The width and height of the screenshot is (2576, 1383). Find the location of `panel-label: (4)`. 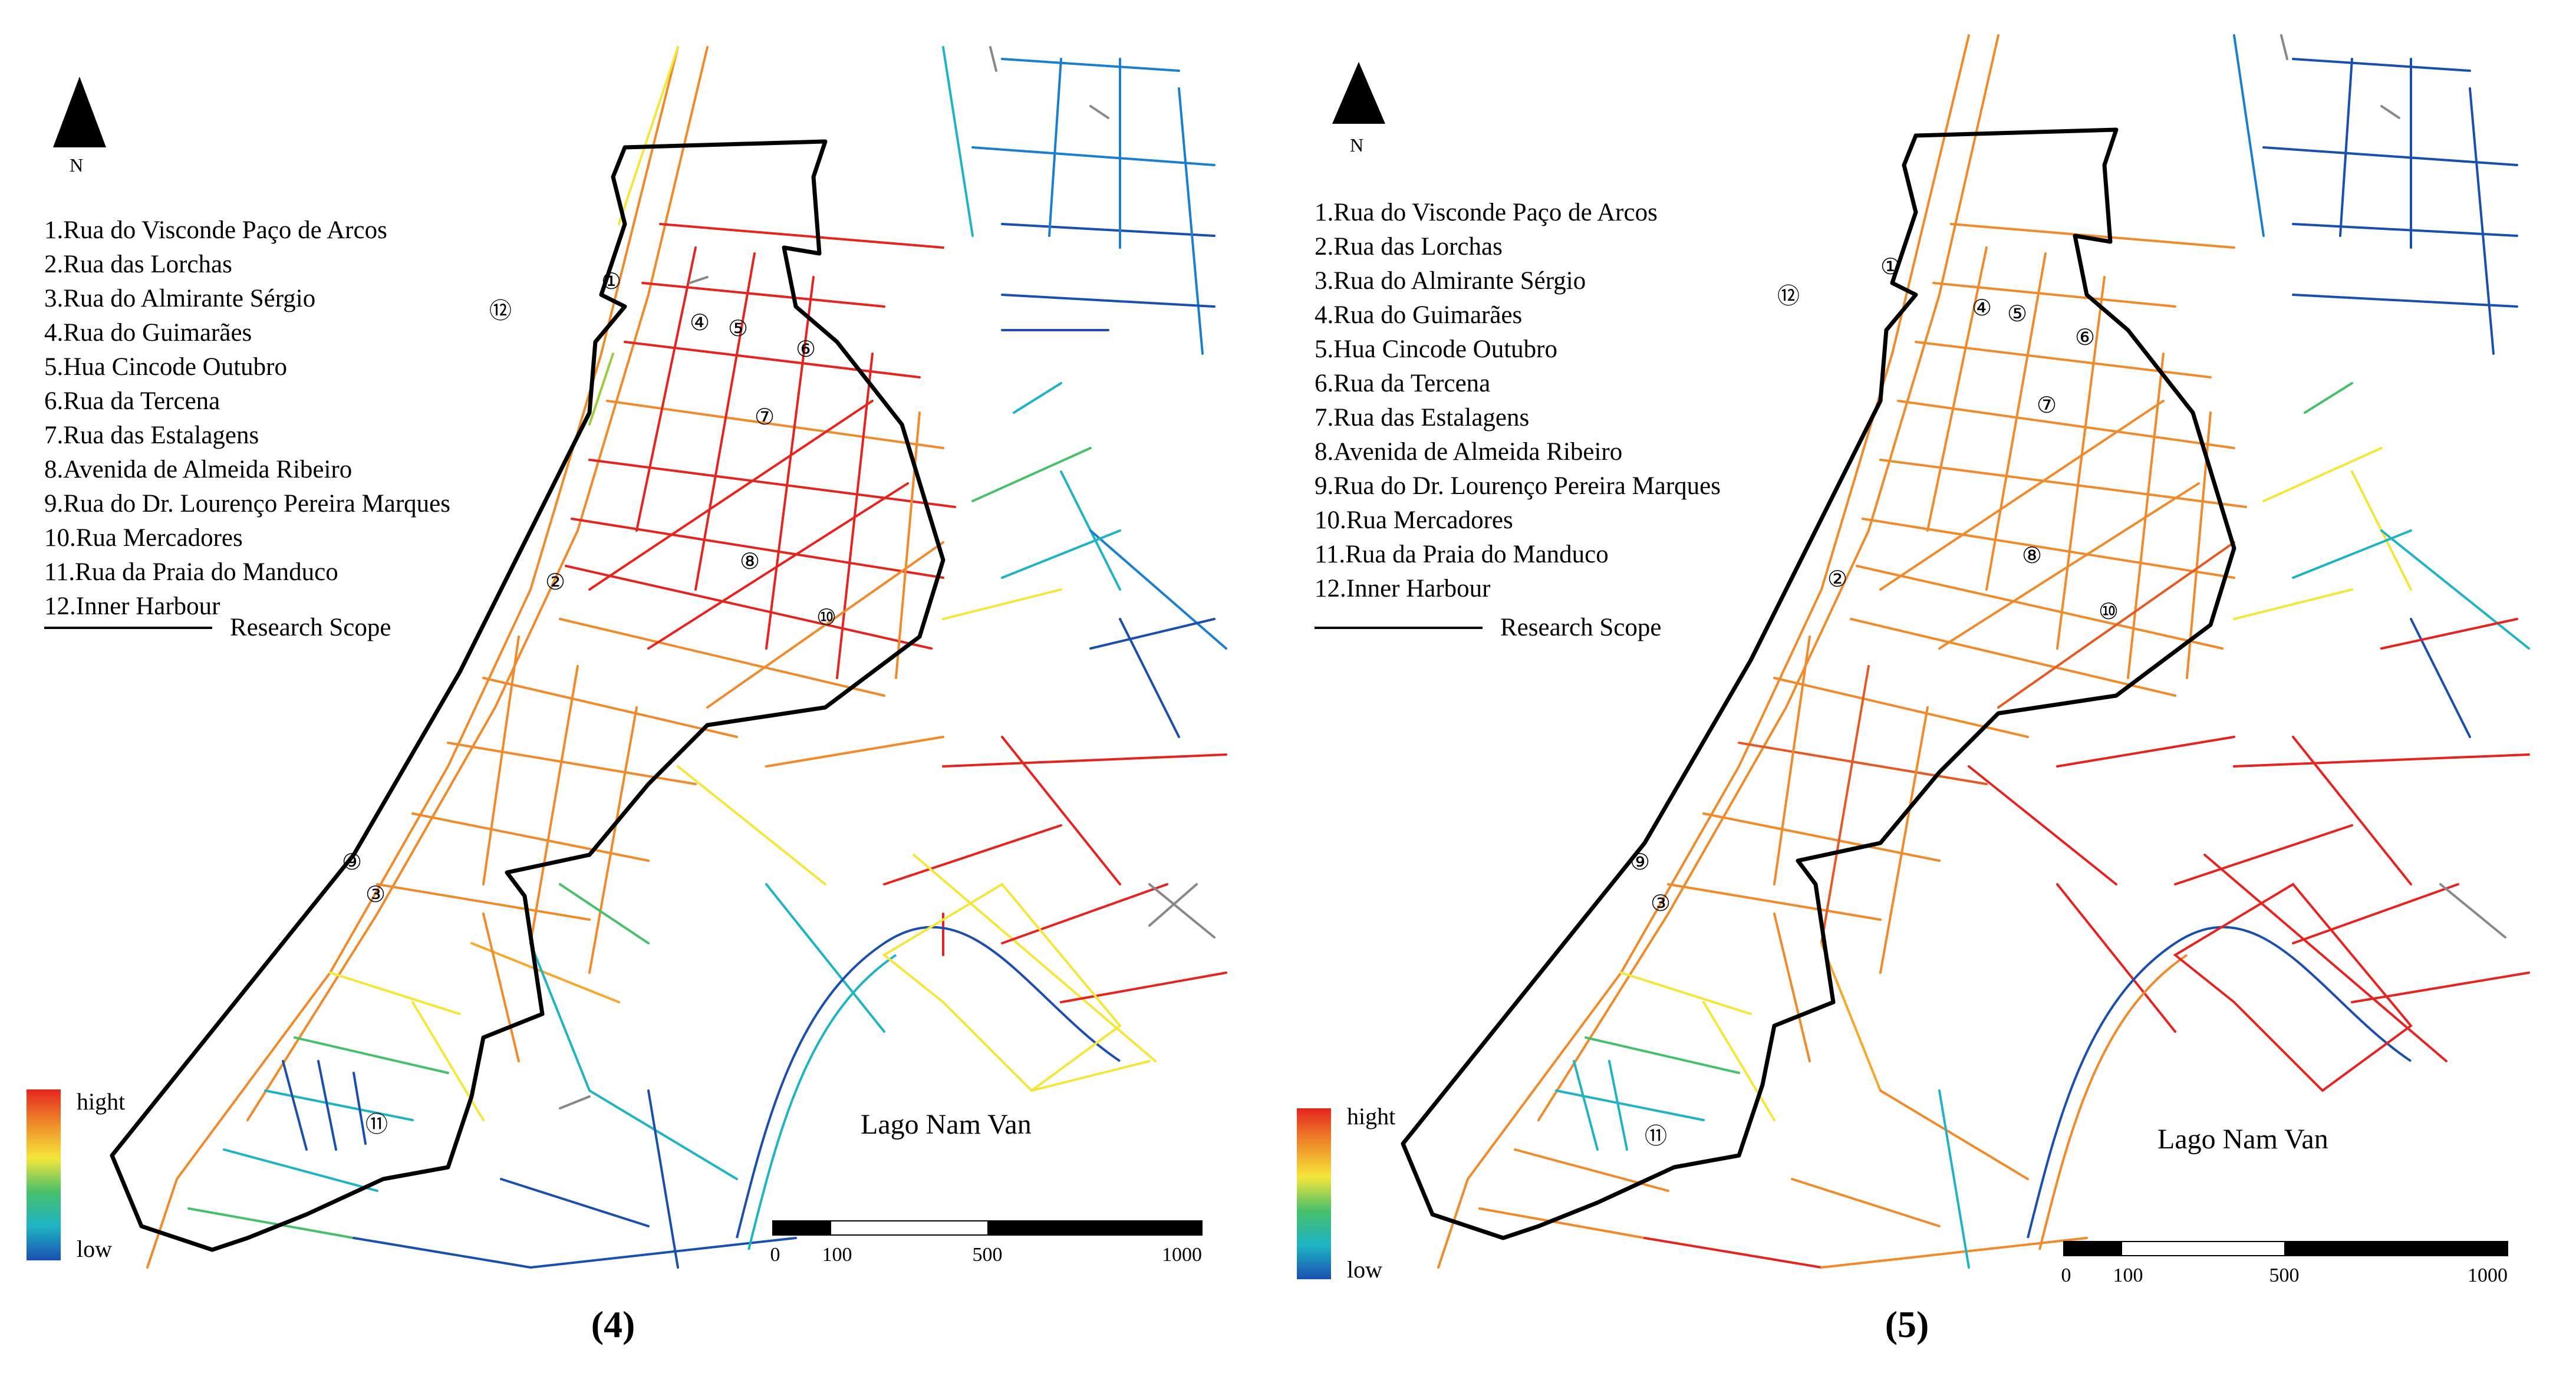

panel-label: (4) is located at coordinates (613, 1324).